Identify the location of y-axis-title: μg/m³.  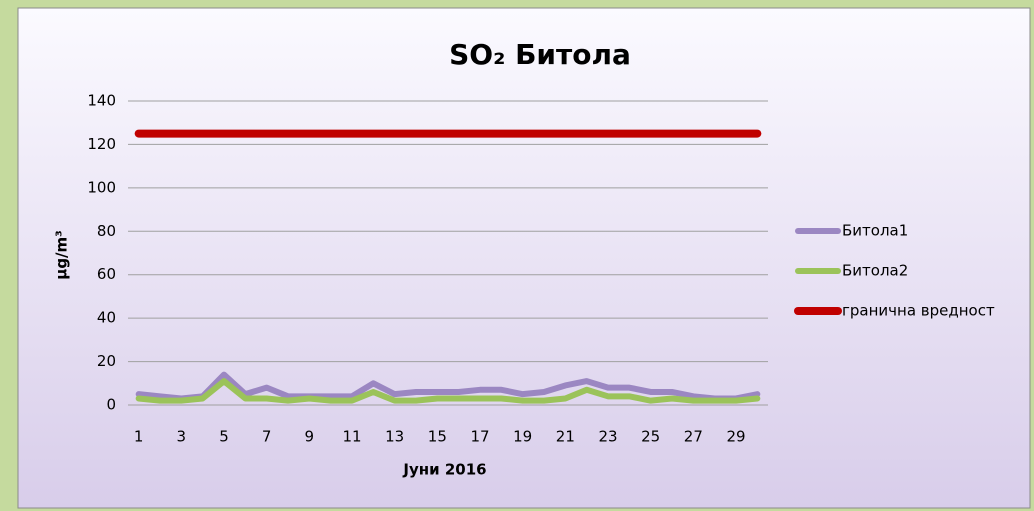
(62, 254).